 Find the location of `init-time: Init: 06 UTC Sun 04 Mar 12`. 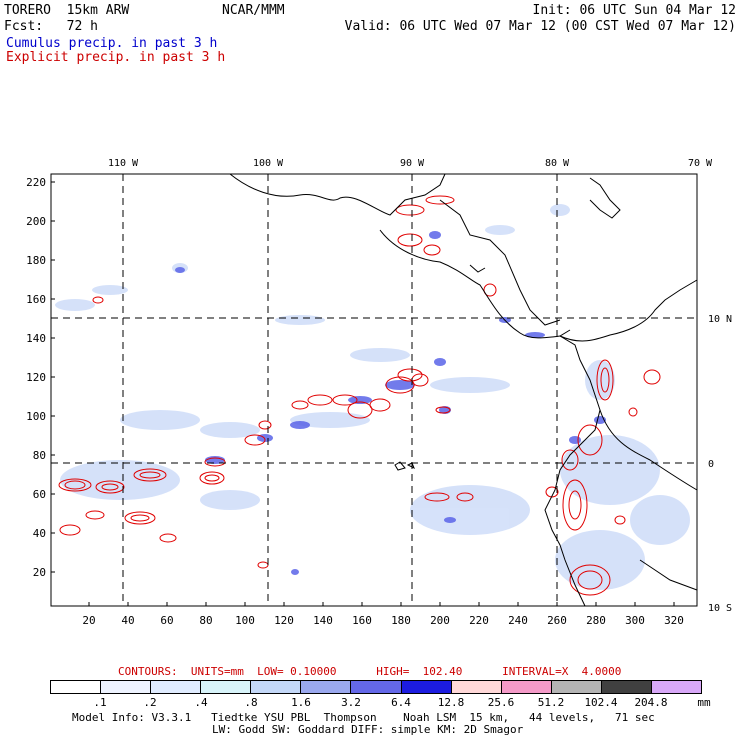

init-time: Init: 06 UTC Sun 04 Mar 12 is located at coordinates (634, 10).